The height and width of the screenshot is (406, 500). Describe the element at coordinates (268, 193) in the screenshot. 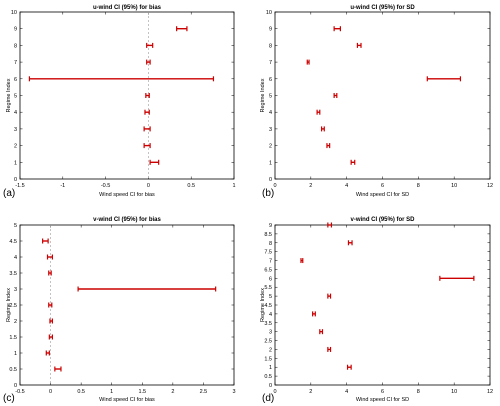

I see `panel-b-label: (b)` at that location.